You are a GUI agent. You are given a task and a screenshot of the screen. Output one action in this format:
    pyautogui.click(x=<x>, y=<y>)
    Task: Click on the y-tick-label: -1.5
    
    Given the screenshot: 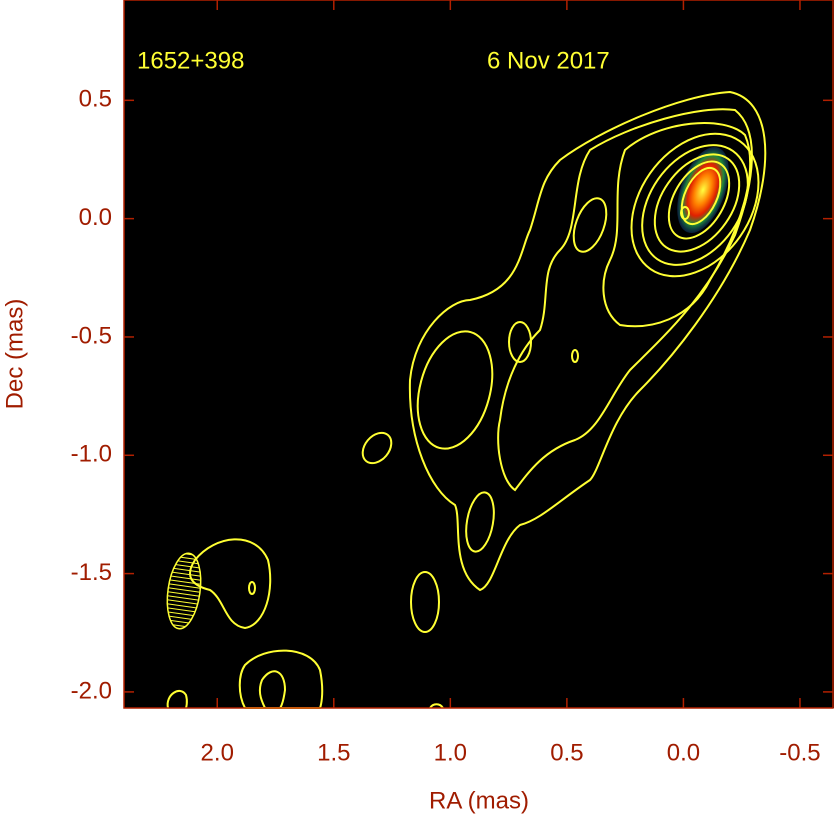 What is the action you would take?
    pyautogui.click(x=91, y=572)
    